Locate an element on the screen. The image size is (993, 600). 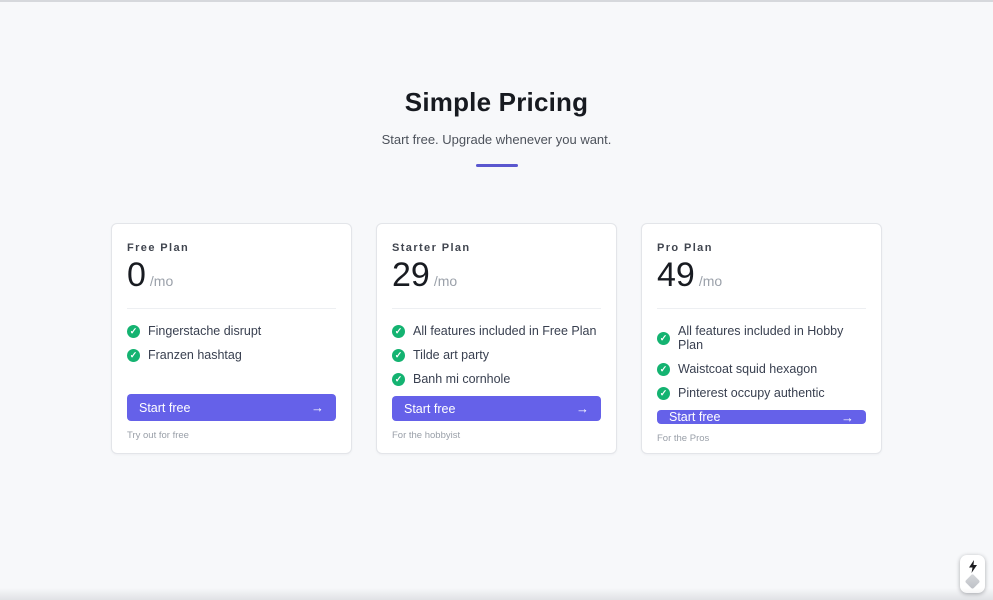
feature-item: ✓ Waistcoat squid hexagon is located at coordinates (761, 369).